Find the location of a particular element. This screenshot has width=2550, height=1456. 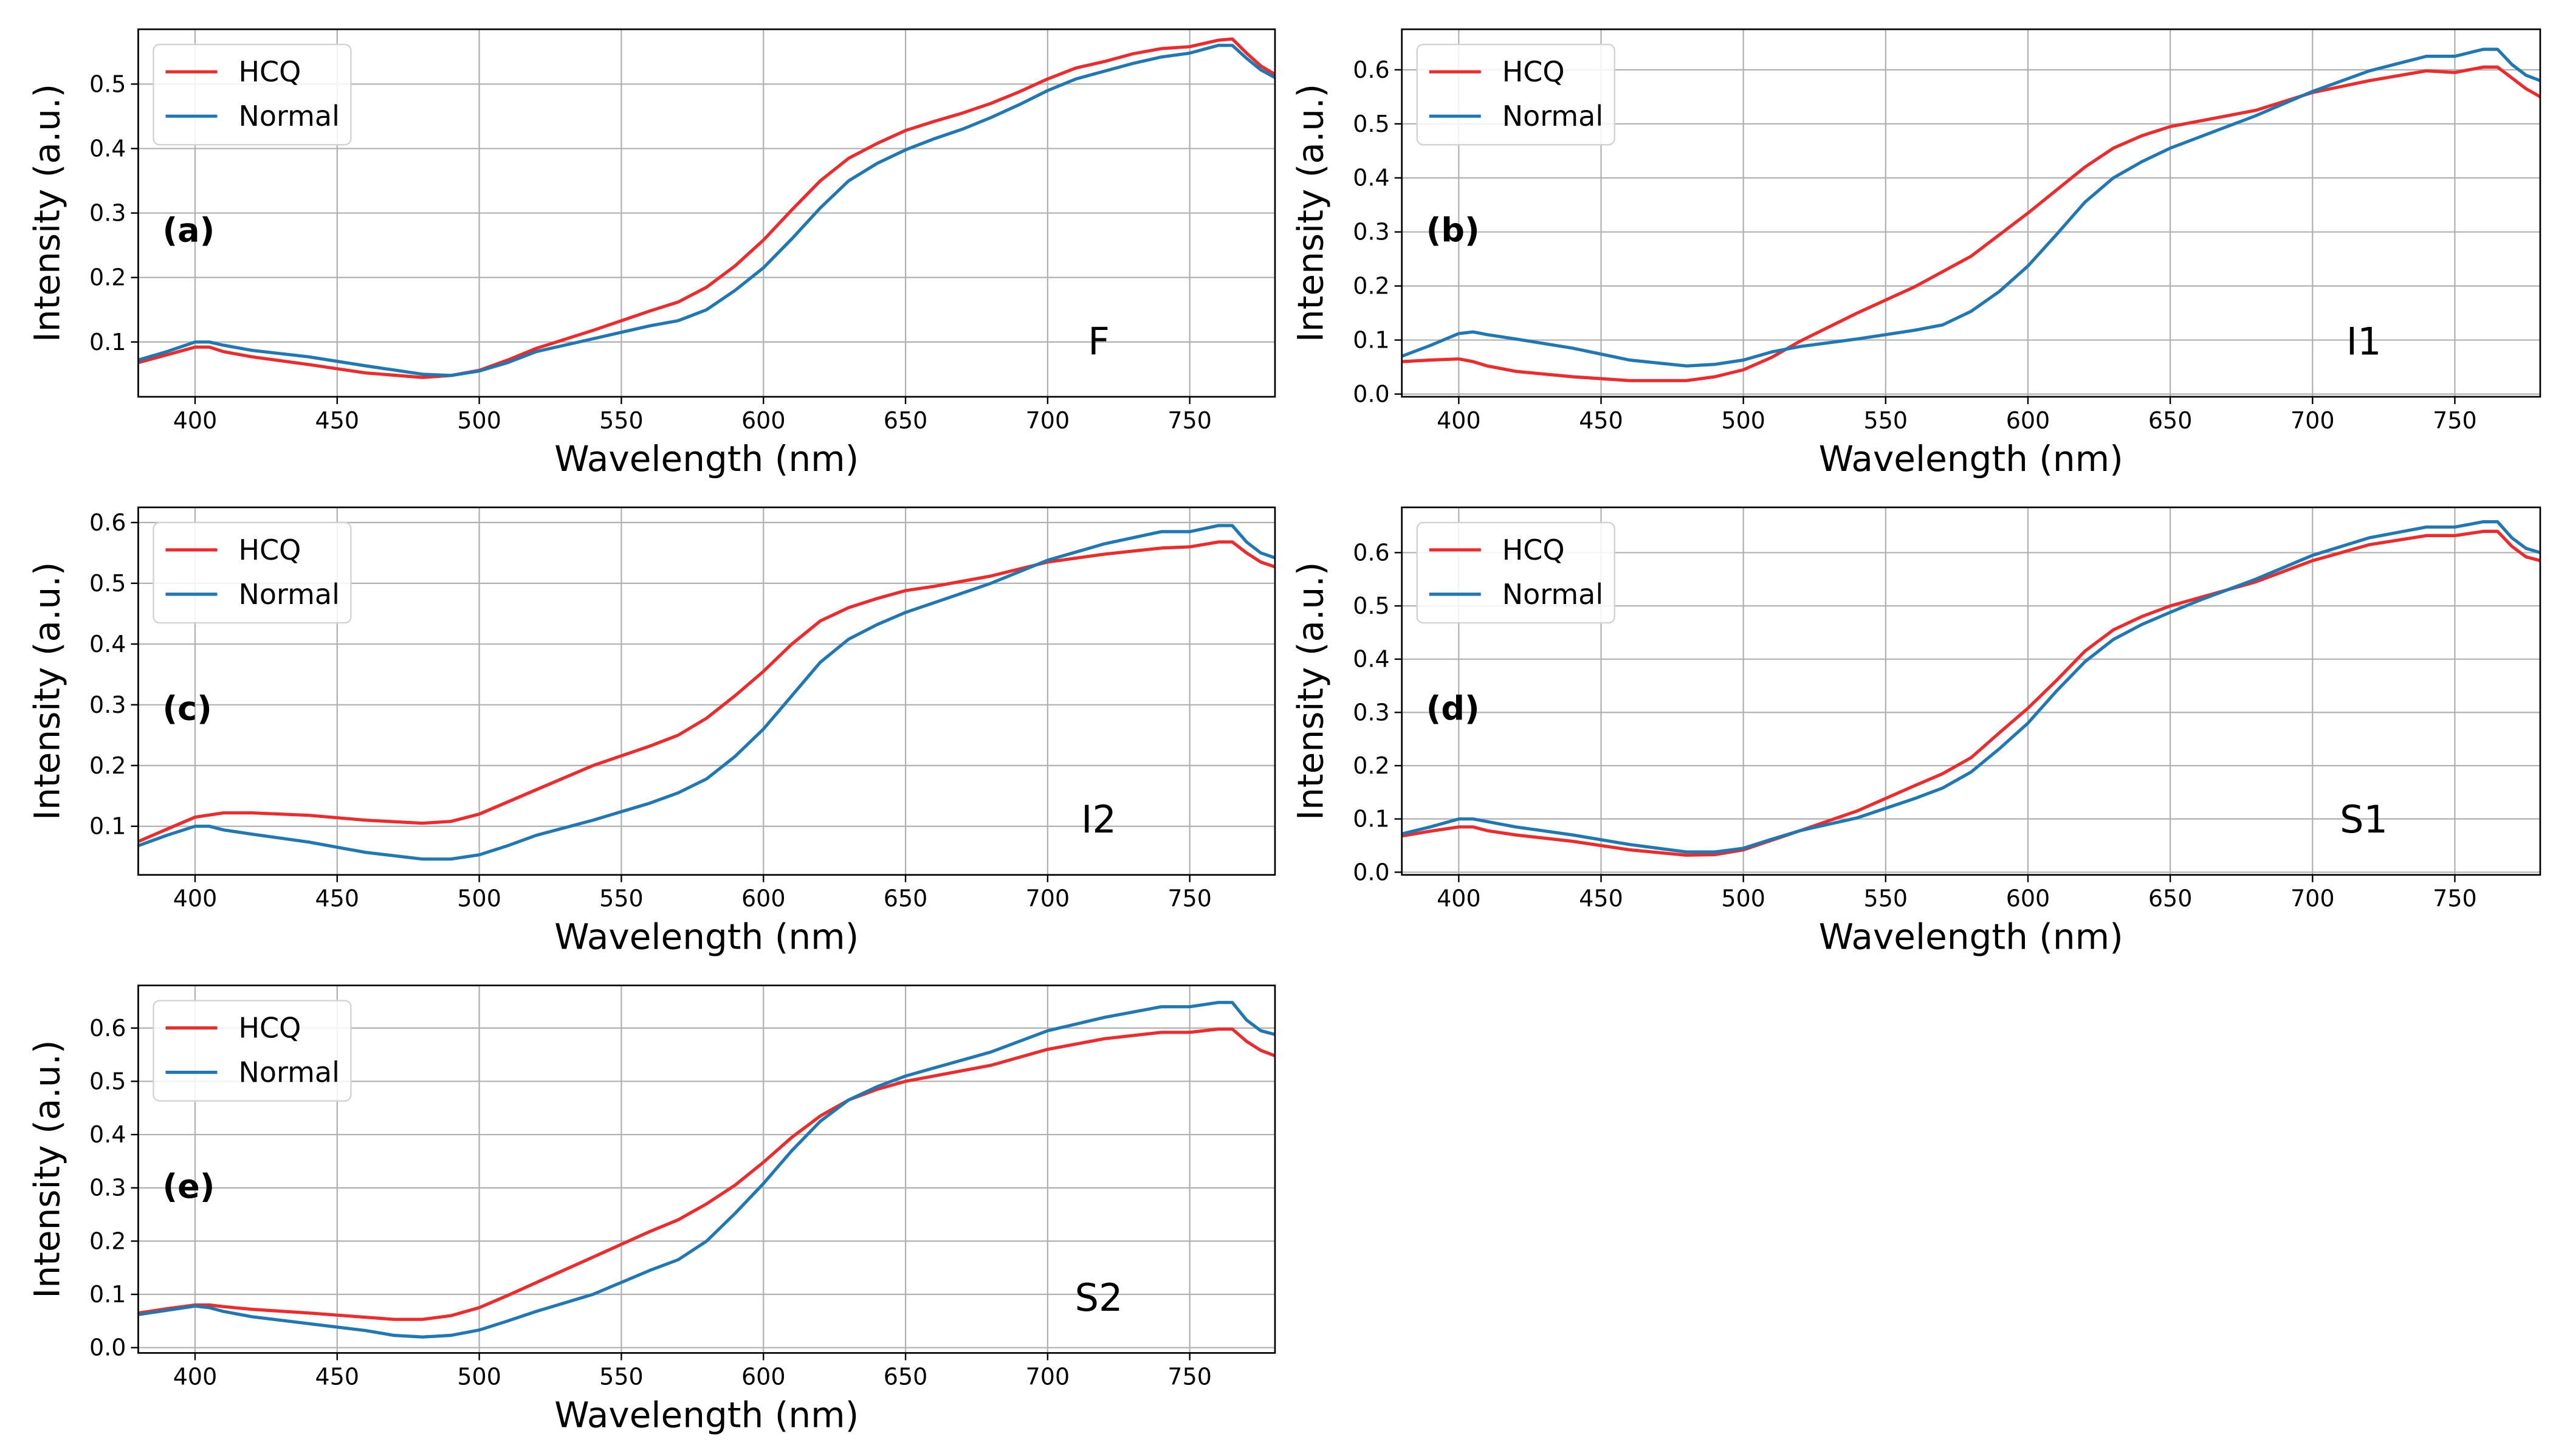

panel-label: (e) is located at coordinates (188, 1186).